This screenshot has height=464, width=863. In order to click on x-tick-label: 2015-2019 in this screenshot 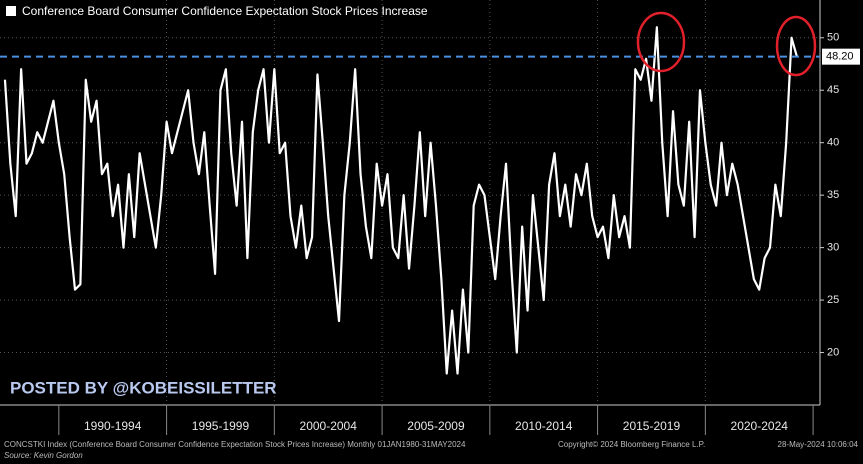, I will do `click(652, 426)`.